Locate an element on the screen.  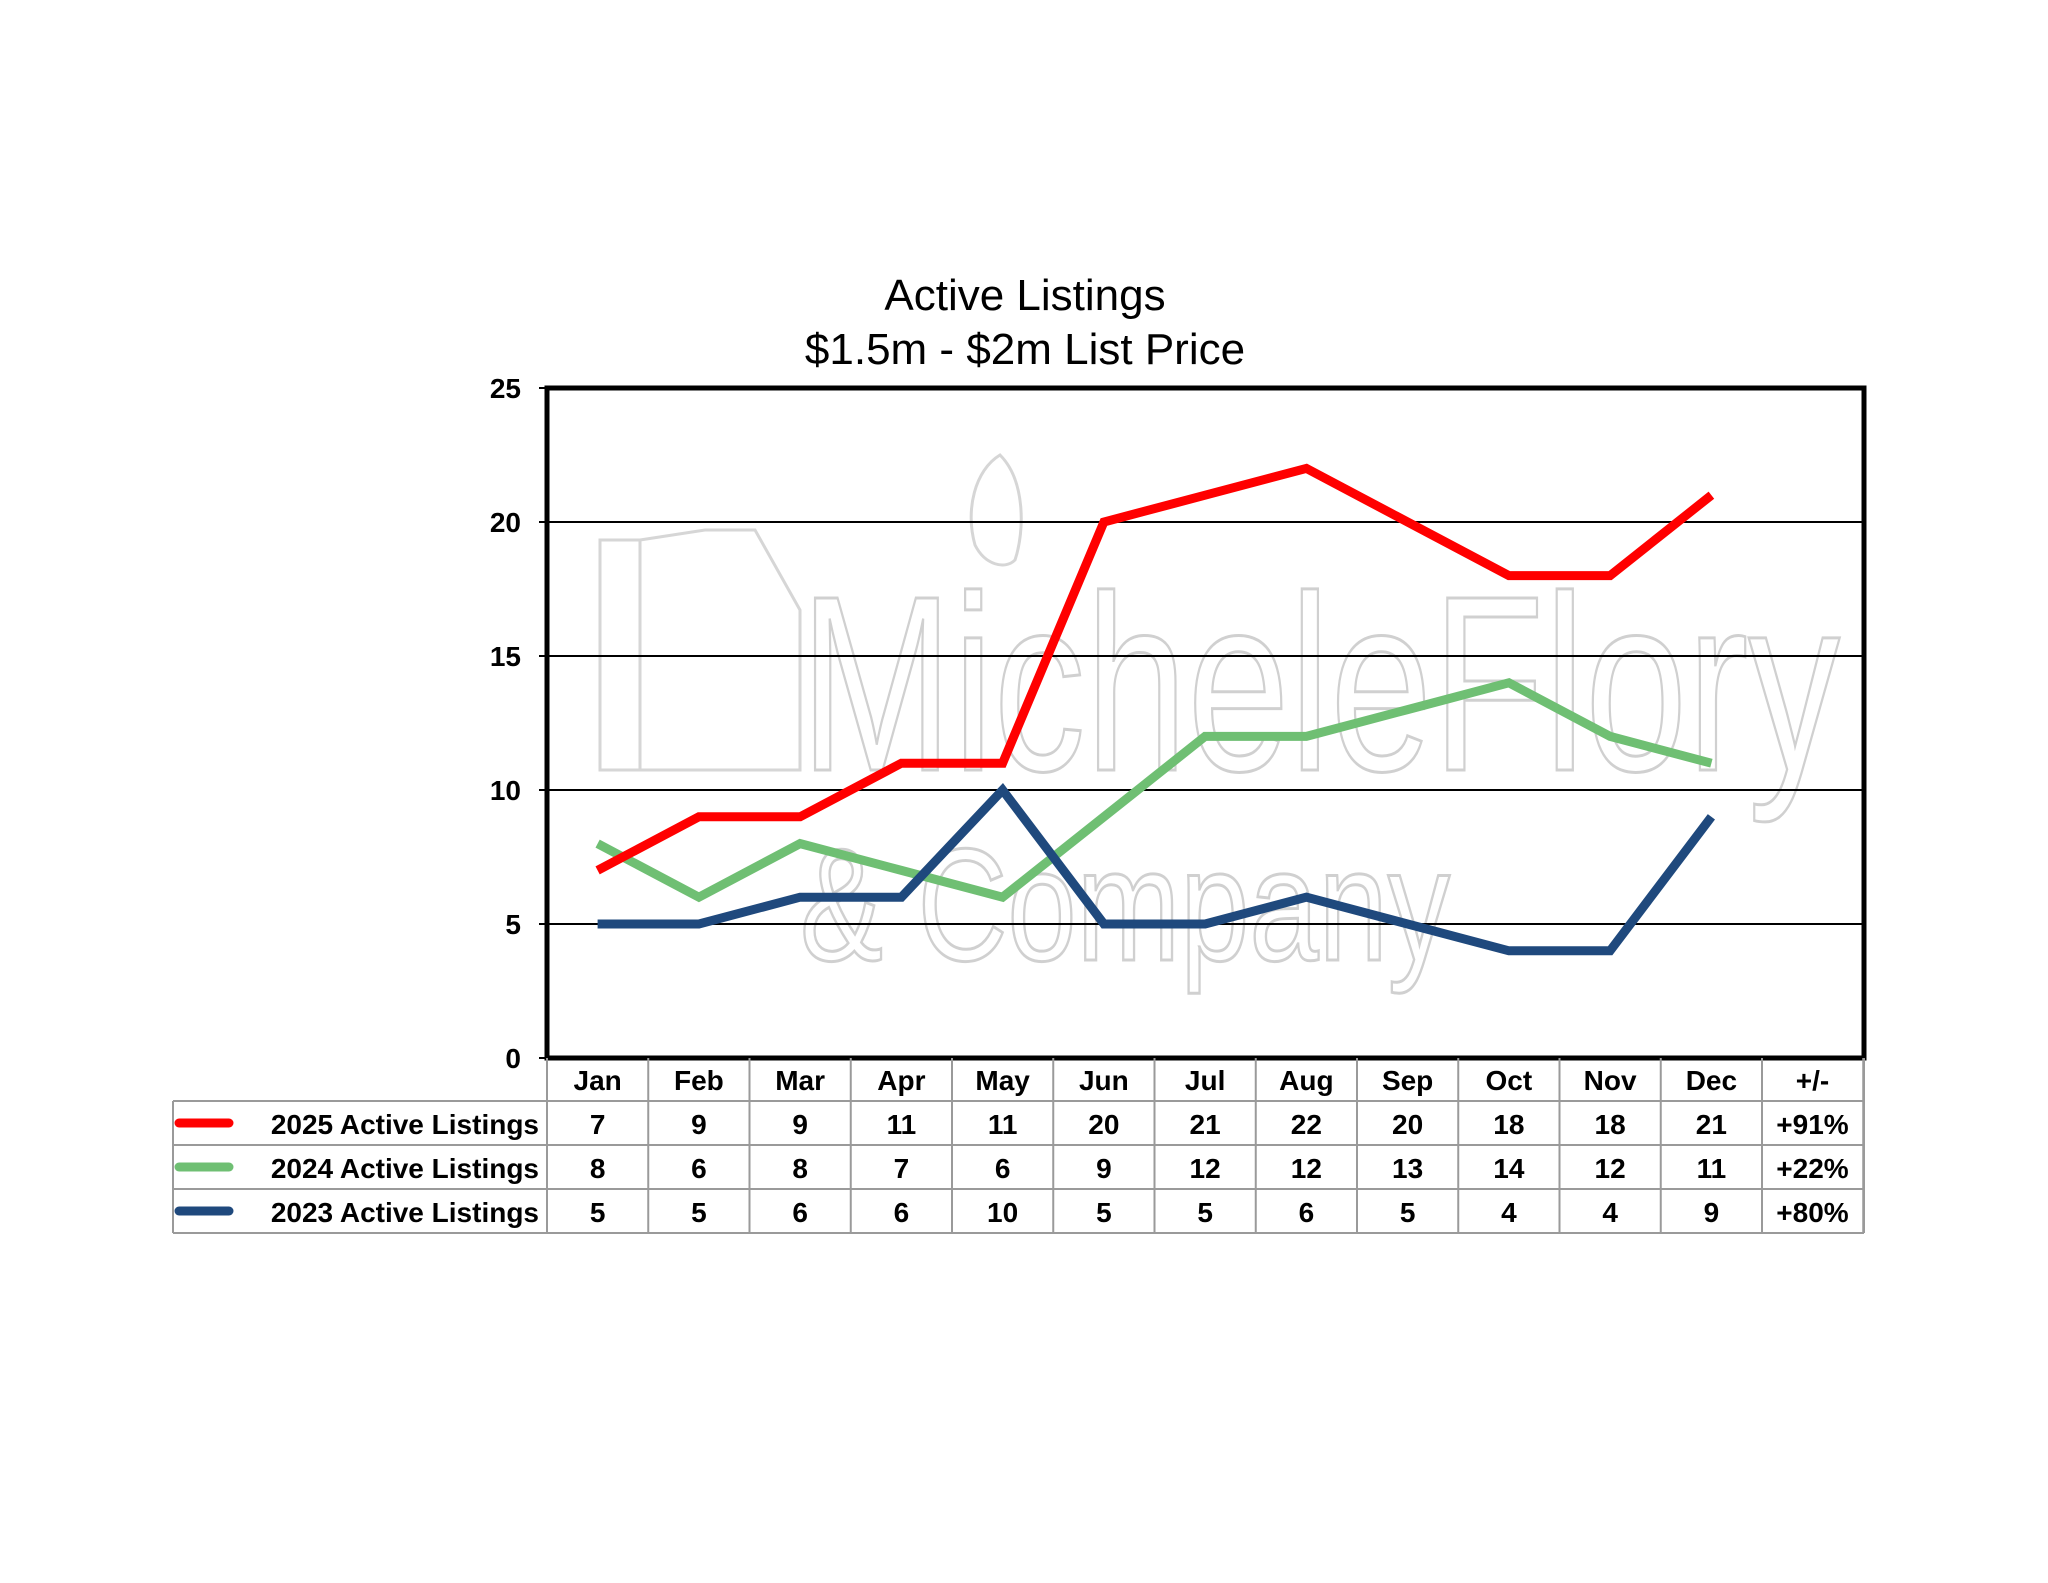
category-label: Jun is located at coordinates (1104, 1080).